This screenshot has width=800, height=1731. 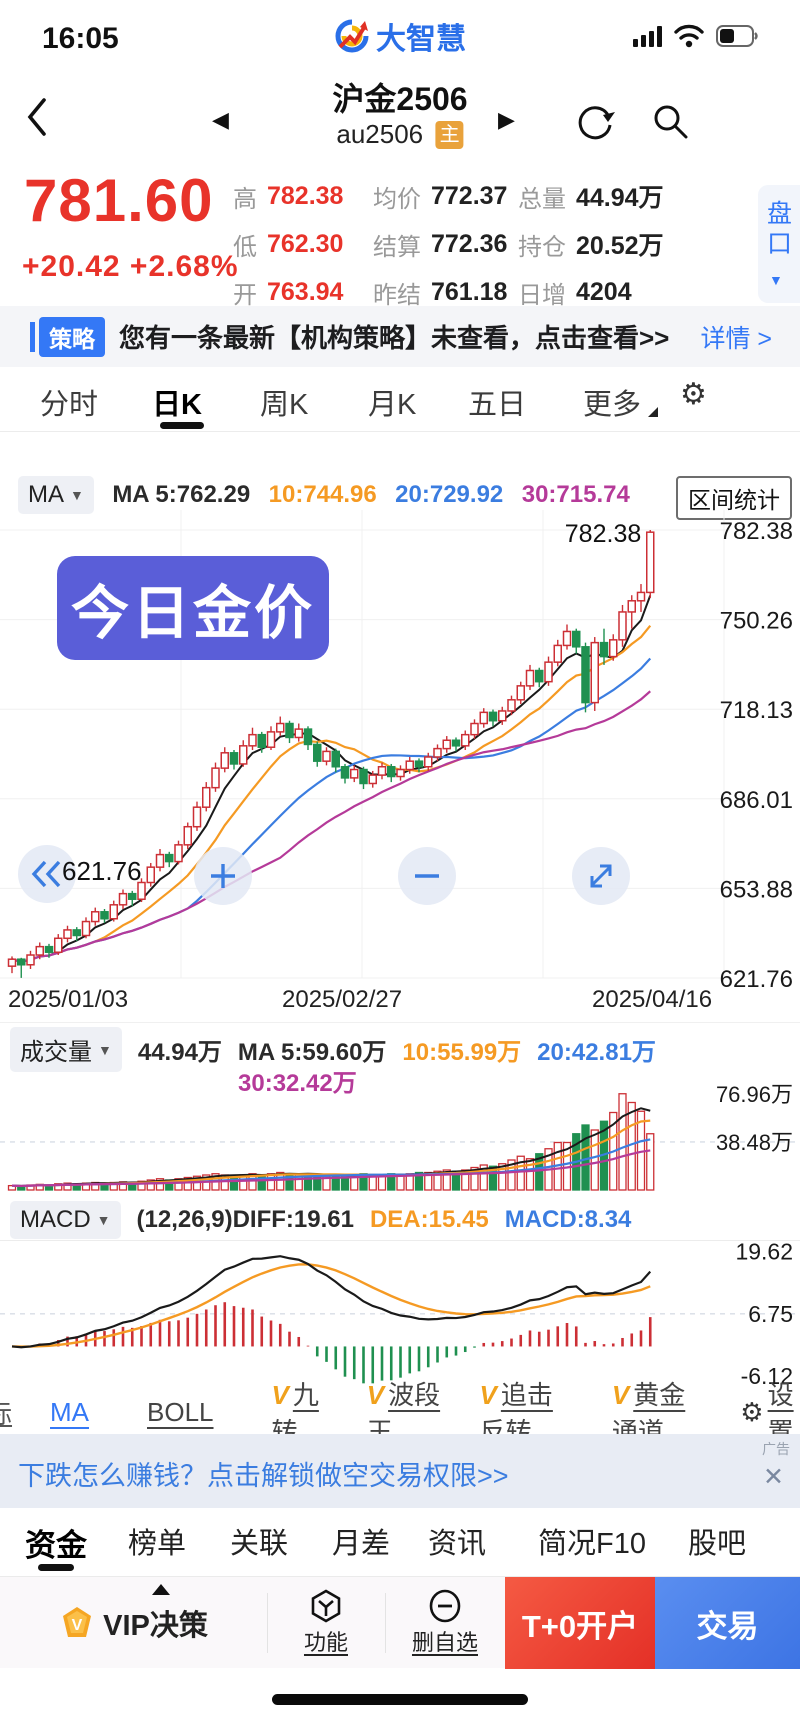 I want to click on quote-col-3: 总量 44.94万 持仓 20.52万 日增 4204, so click(x=591, y=244).